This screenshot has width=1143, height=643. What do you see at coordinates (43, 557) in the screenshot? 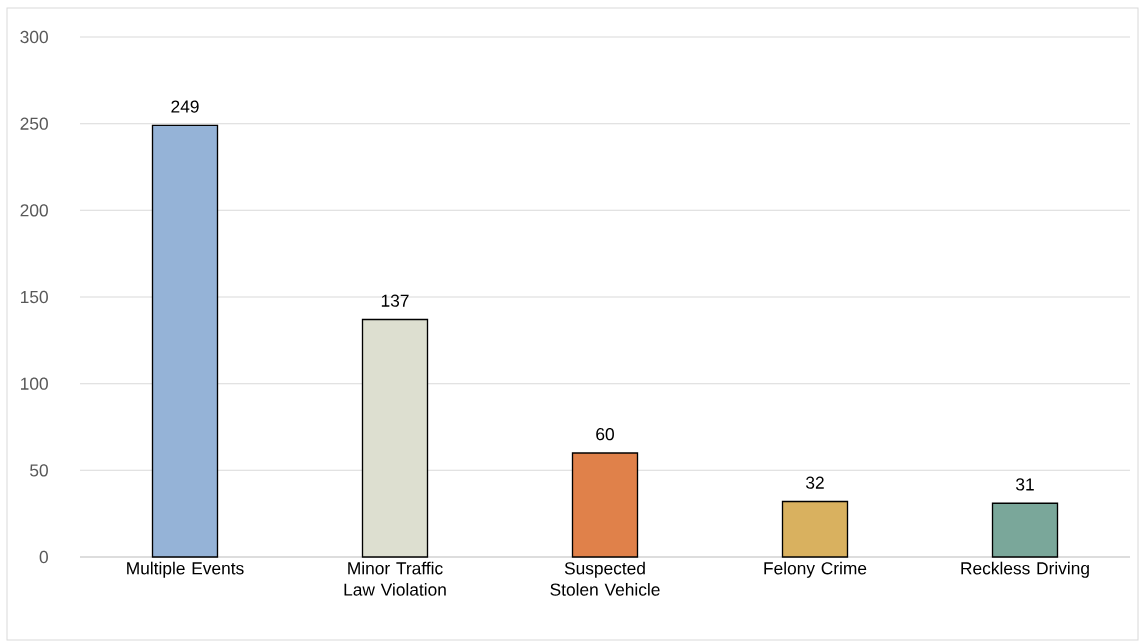
I see `y-tick-label: 0` at bounding box center [43, 557].